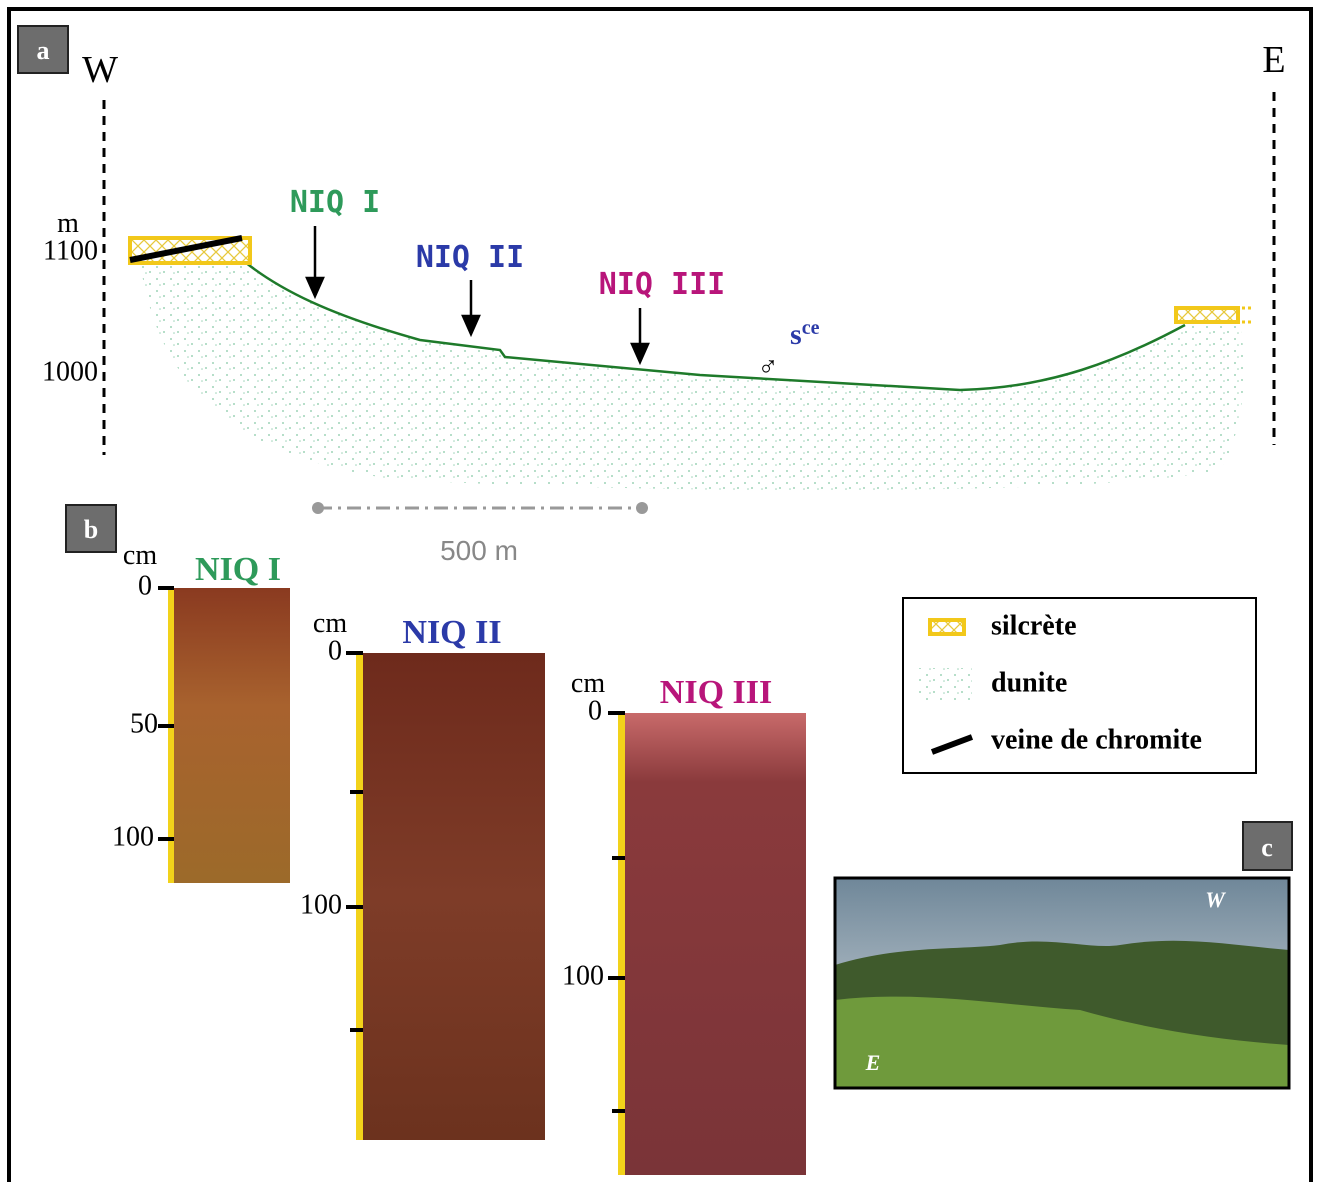  Describe the element at coordinates (335, 202) in the screenshot. I see `profile-label: NIQ I` at that location.